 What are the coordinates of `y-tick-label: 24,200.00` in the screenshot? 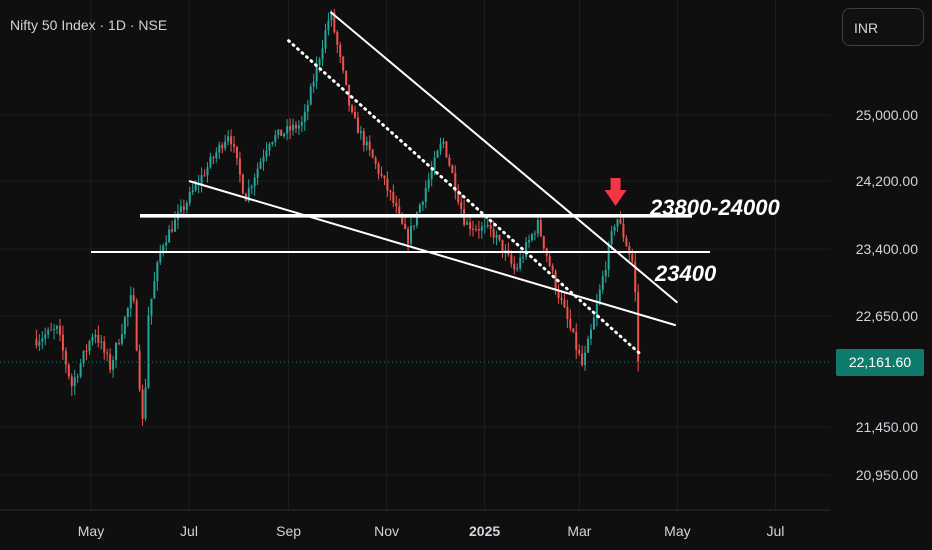 It's located at (887, 181).